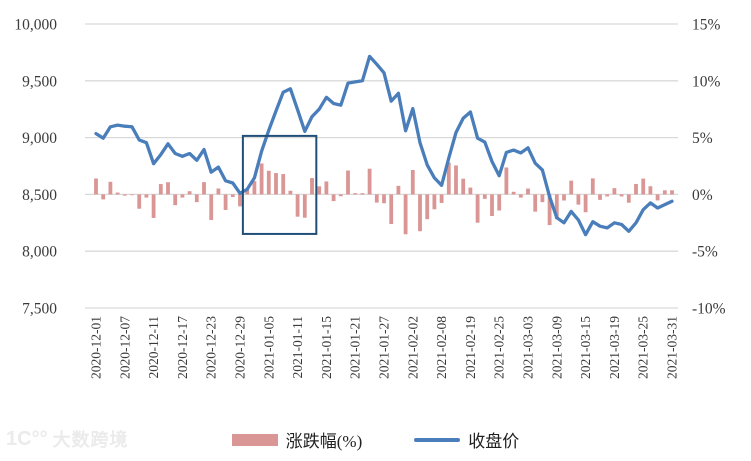  What do you see at coordinates (324, 441) in the screenshot?
I see `legend-label-change: 涨跌幅(%)` at bounding box center [324, 441].